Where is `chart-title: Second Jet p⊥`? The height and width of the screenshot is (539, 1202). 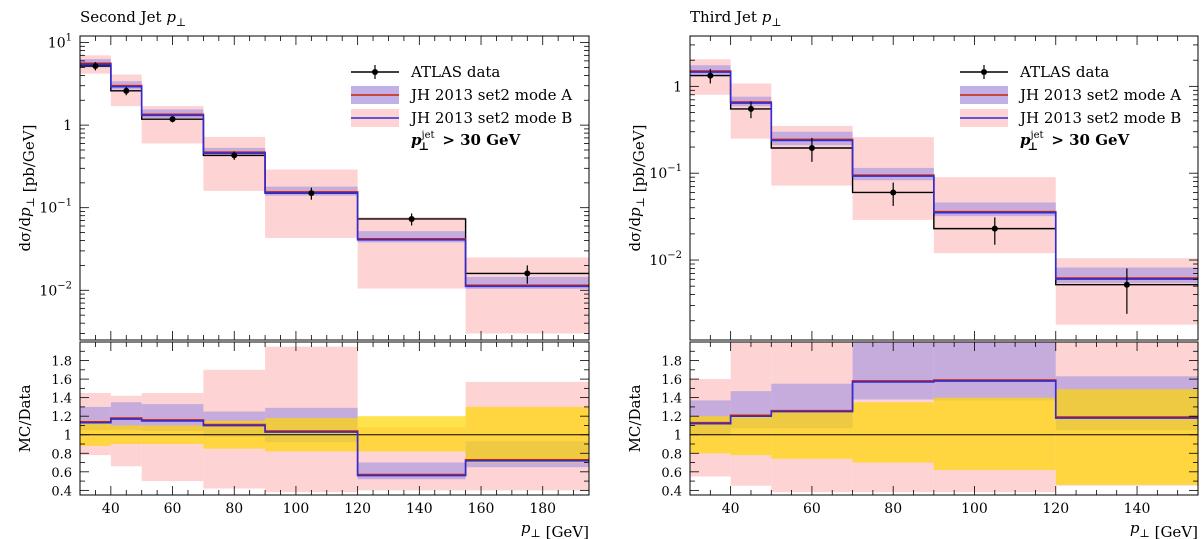
chart-title: Second Jet p⊥ is located at coordinates (133, 18).